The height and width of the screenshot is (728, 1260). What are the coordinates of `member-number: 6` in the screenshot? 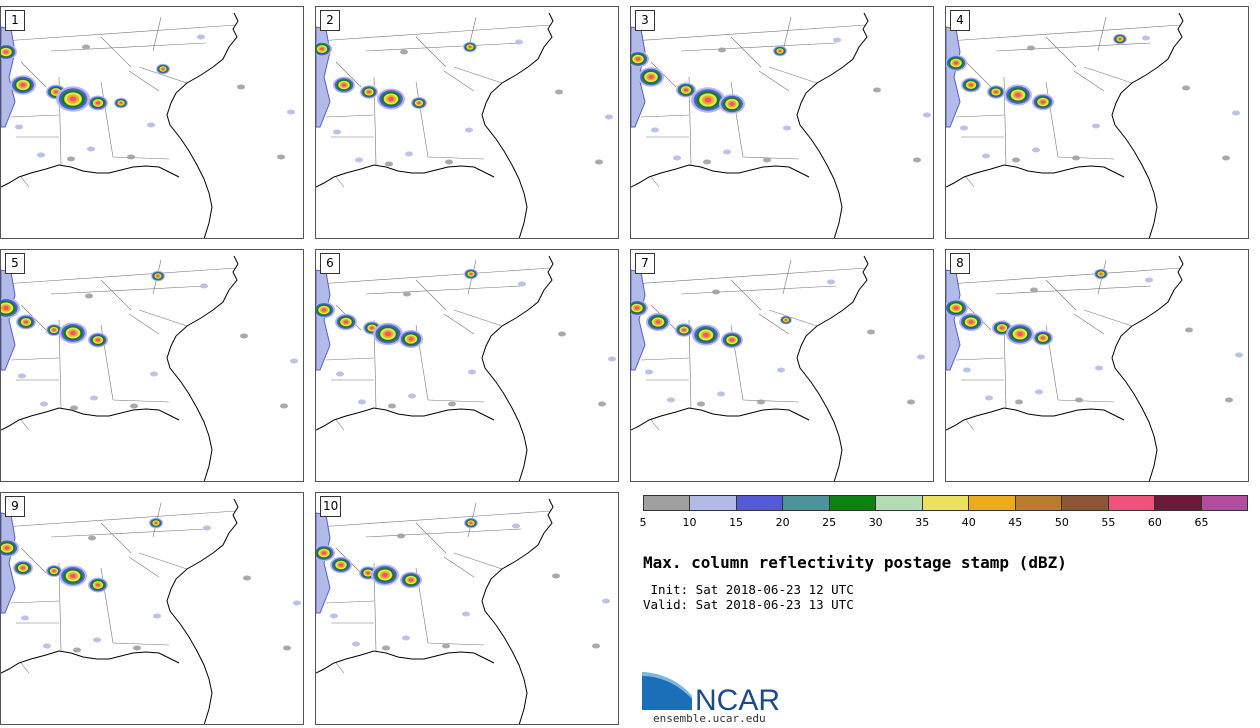 It's located at (330, 263).